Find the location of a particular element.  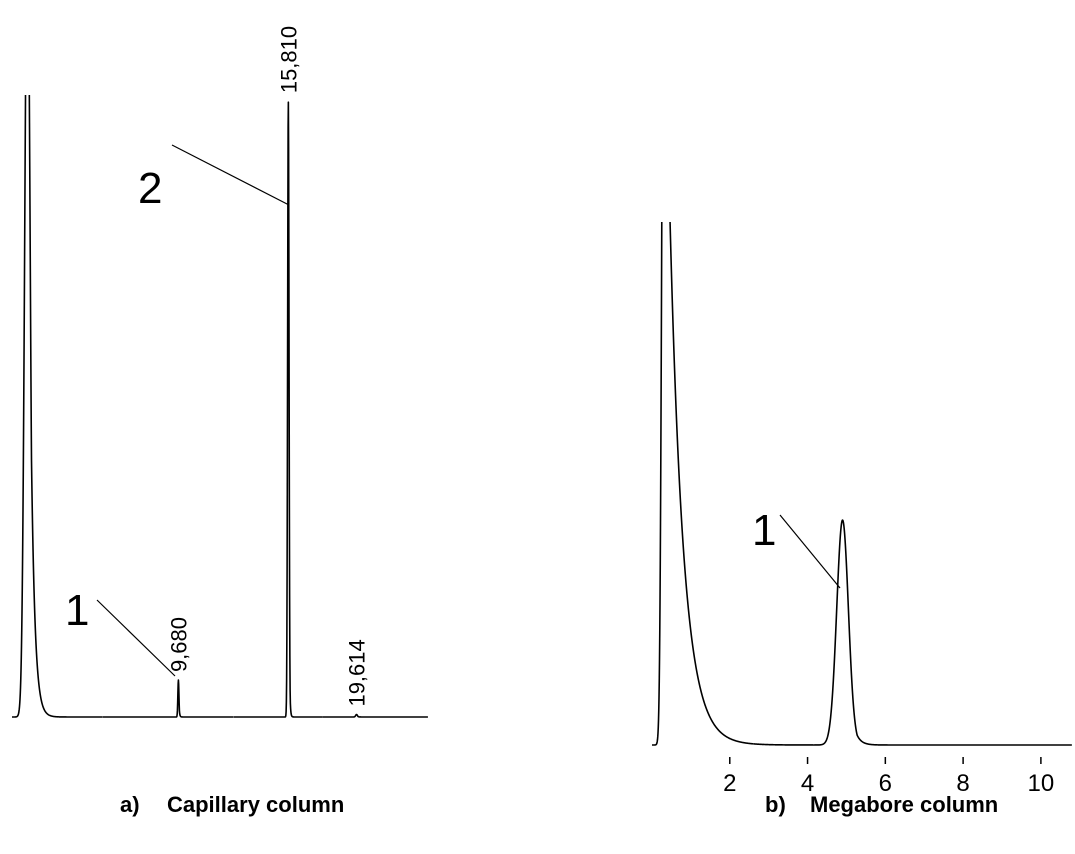

x-tick-label: 2 is located at coordinates (729, 783).